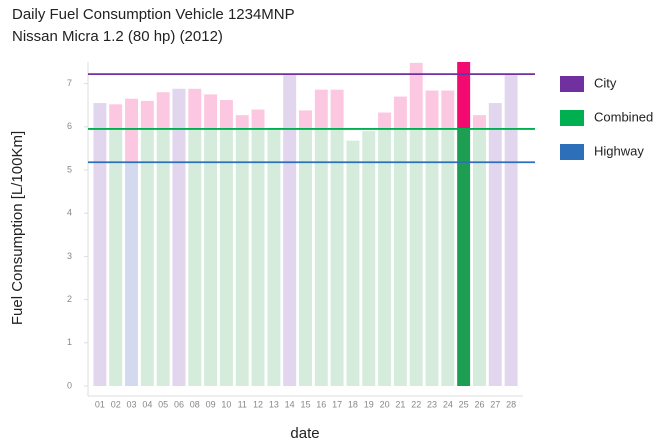 This screenshot has height=447, width=667. What do you see at coordinates (304, 433) in the screenshot?
I see `x-axis-label: date` at bounding box center [304, 433].